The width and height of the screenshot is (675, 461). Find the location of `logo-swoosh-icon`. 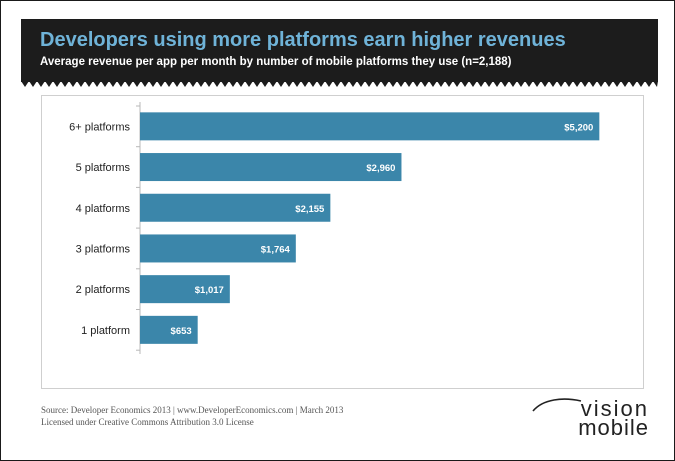

logo-swoosh-icon is located at coordinates (557, 405).